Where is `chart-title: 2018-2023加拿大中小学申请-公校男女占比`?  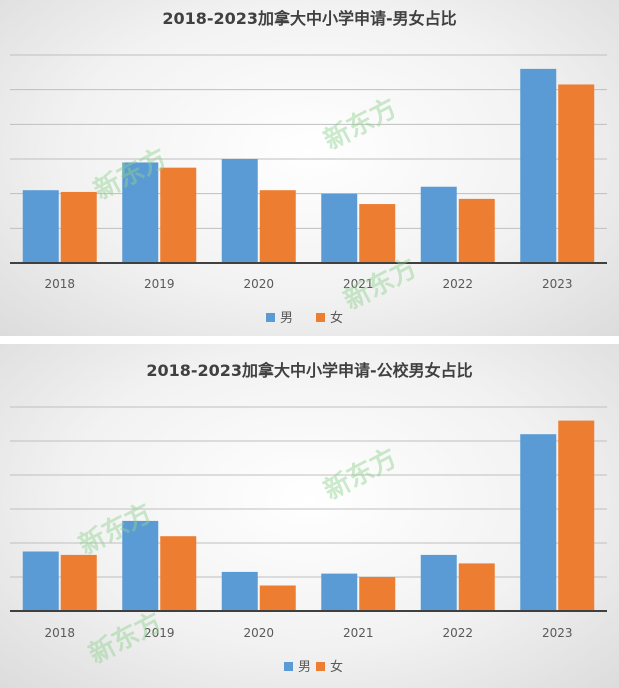
chart-title: 2018-2023加拿大中小学申请-公校男女占比 is located at coordinates (309, 370).